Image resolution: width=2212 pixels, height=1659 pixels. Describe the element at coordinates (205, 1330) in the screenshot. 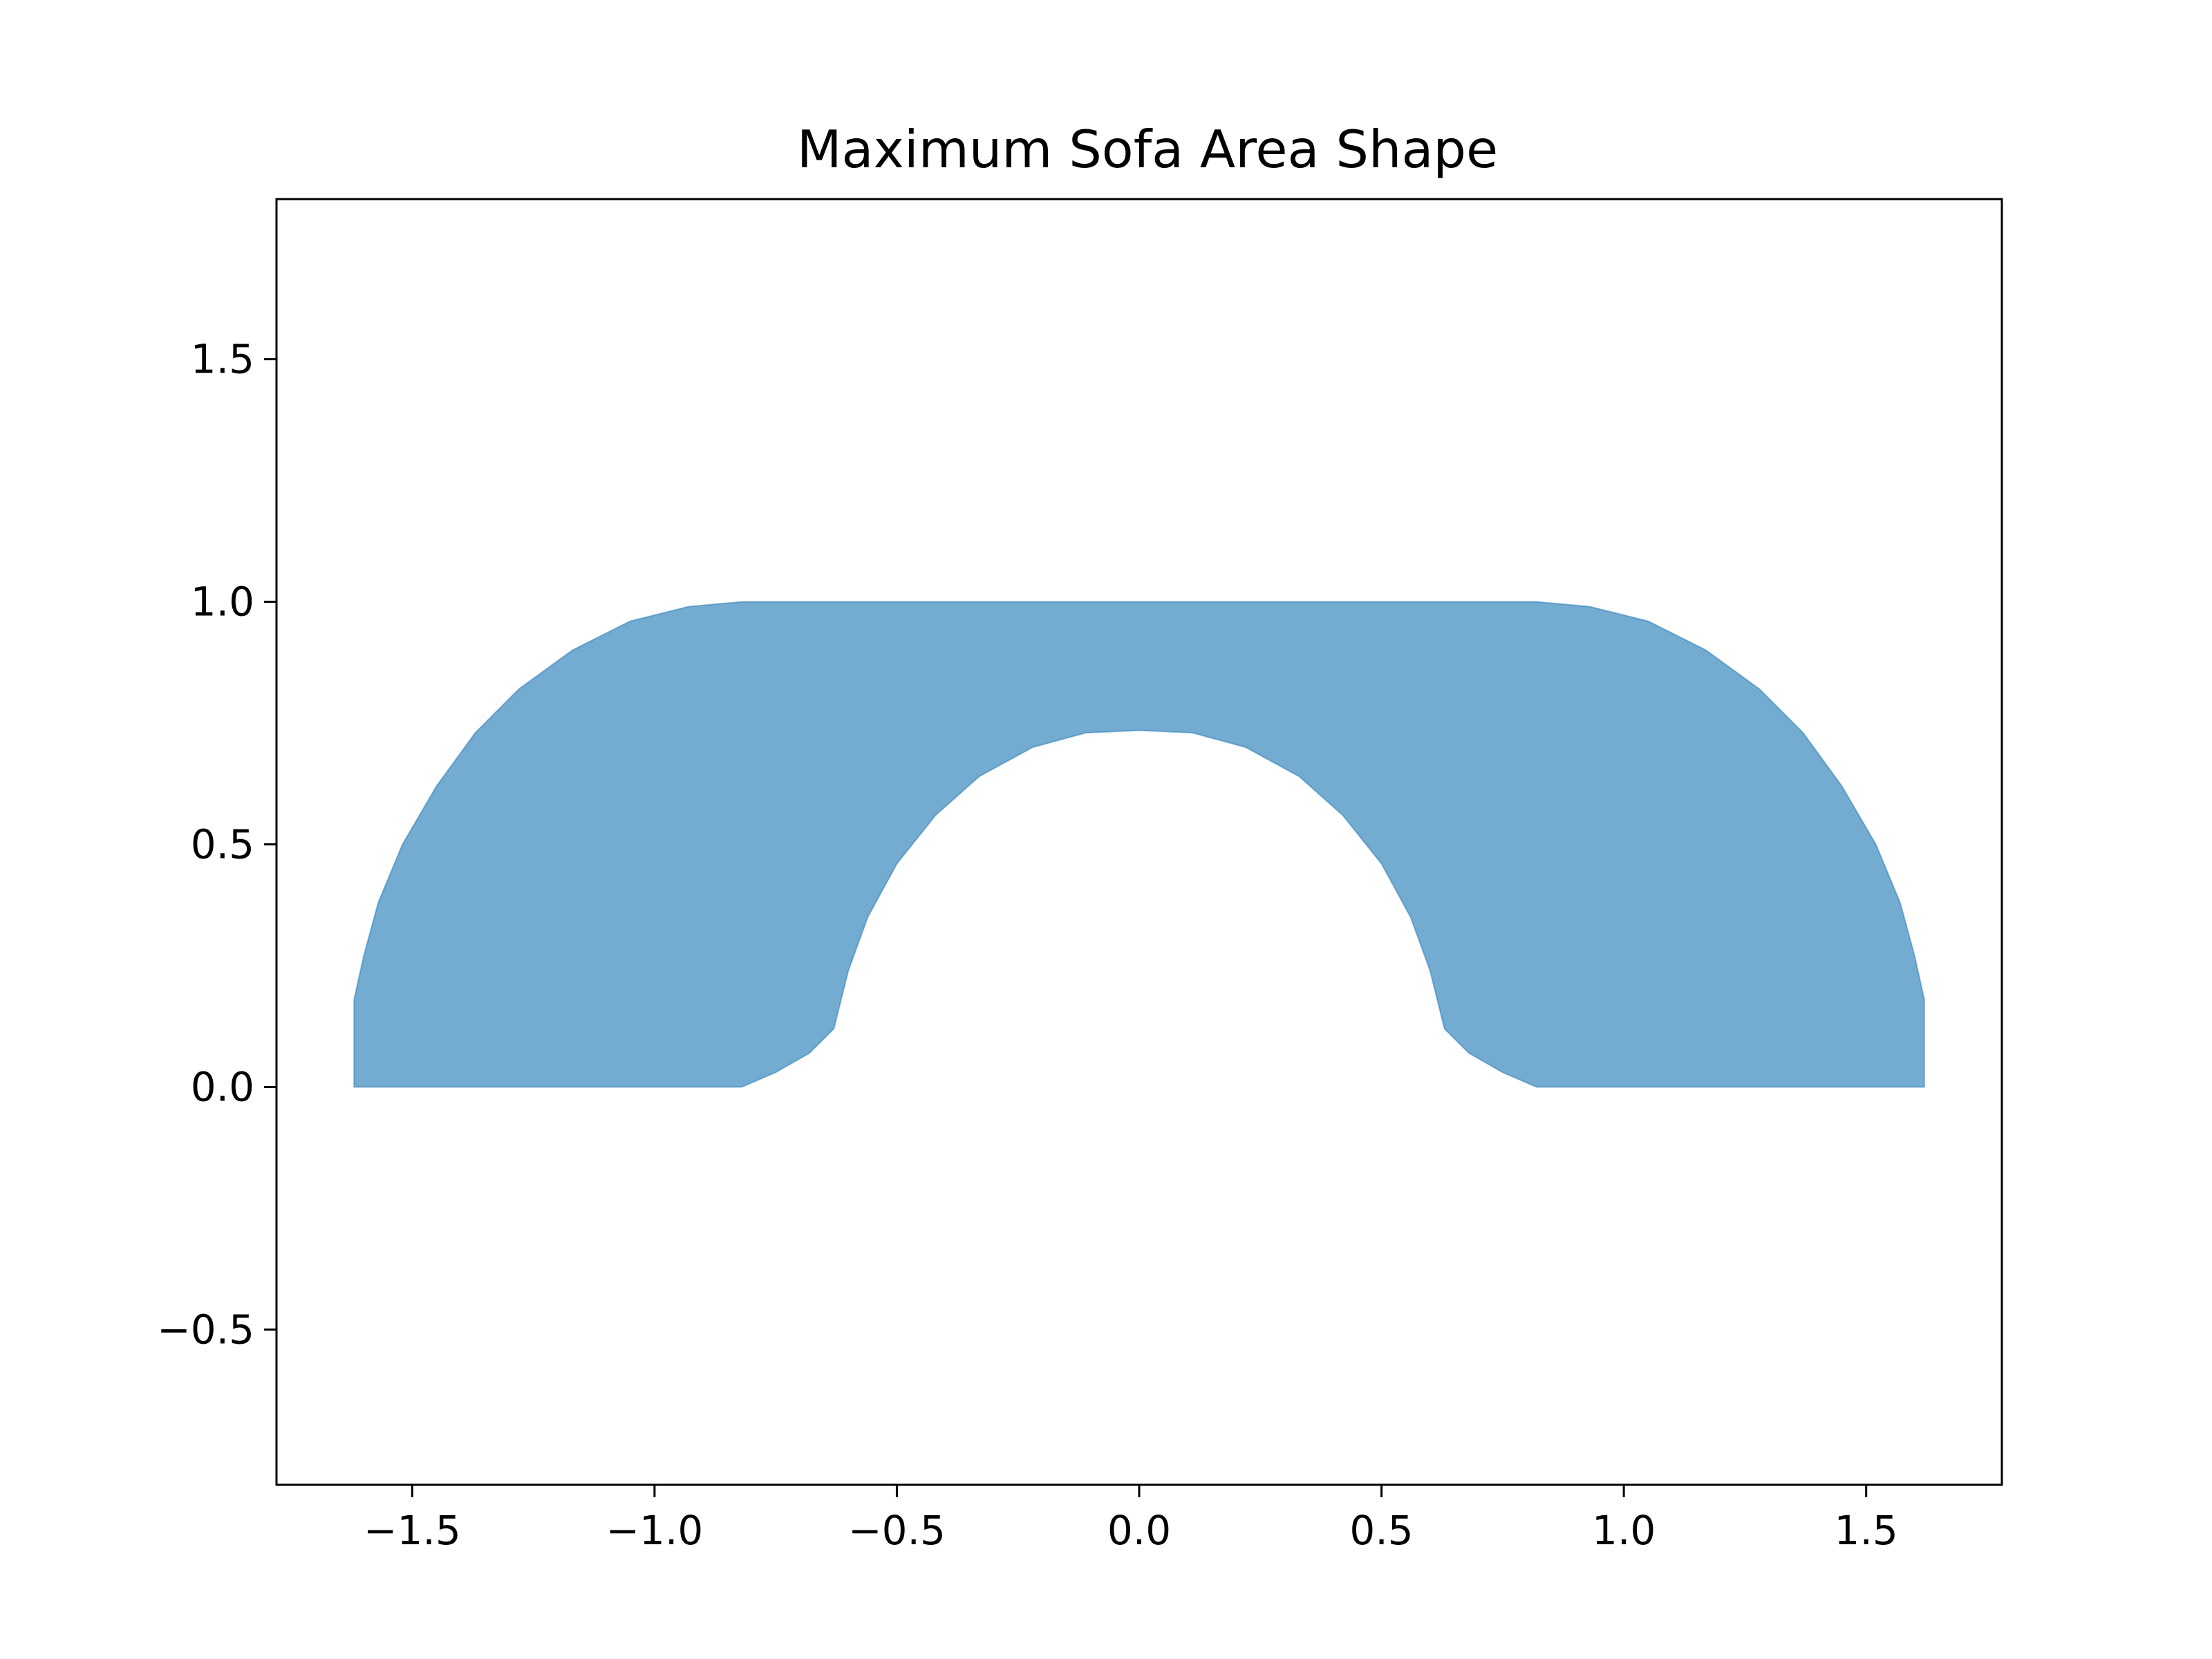

I see `y-tick-label: −0.5` at that location.